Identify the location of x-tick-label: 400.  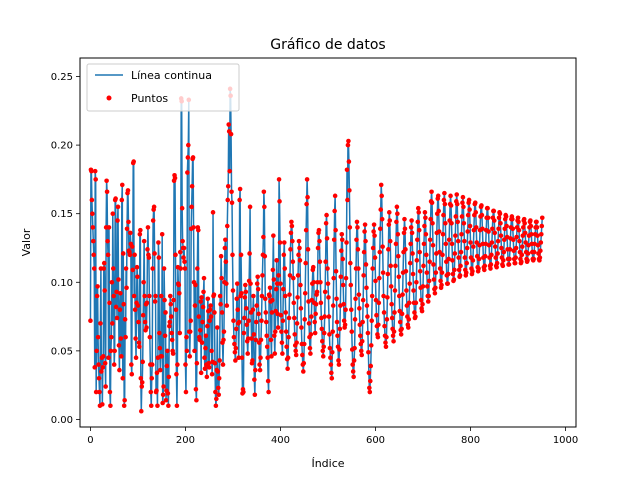
(280, 440).